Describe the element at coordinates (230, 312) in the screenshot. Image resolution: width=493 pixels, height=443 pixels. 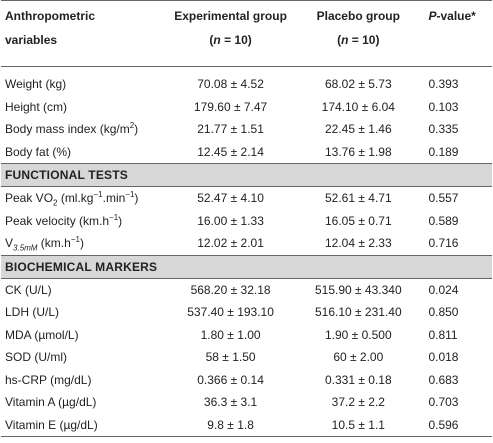
I see `experimental-value: 537.40 ± 193.10` at that location.